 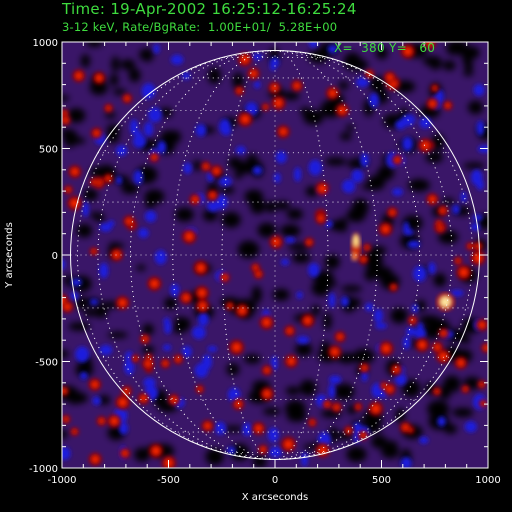 I want to click on y-tick-label: 0, so click(x=55, y=256).